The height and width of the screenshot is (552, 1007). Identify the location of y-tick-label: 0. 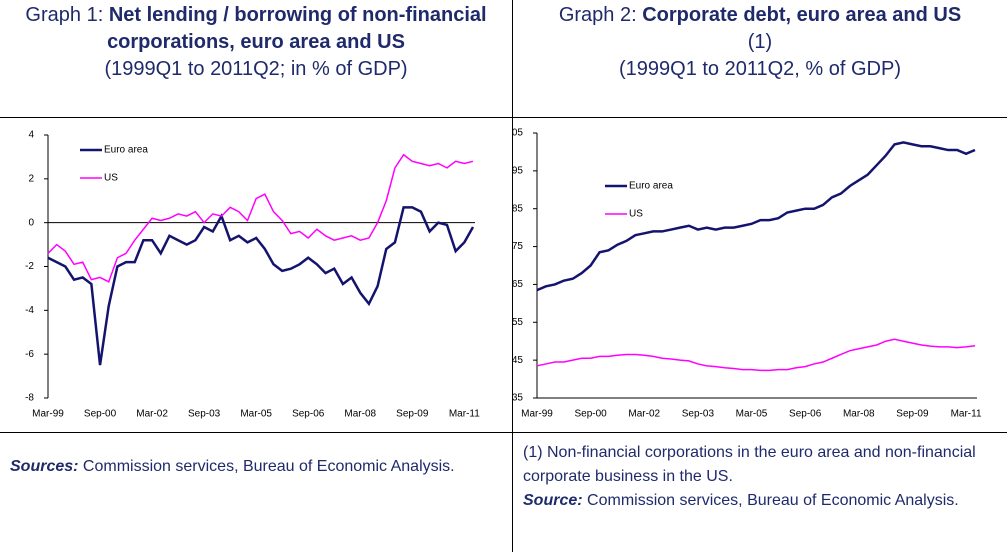
(31, 222).